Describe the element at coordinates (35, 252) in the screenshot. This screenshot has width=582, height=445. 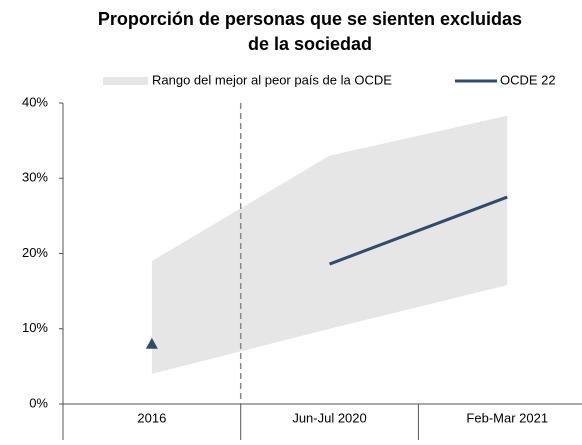
I see `y-tick-label: 20%` at that location.